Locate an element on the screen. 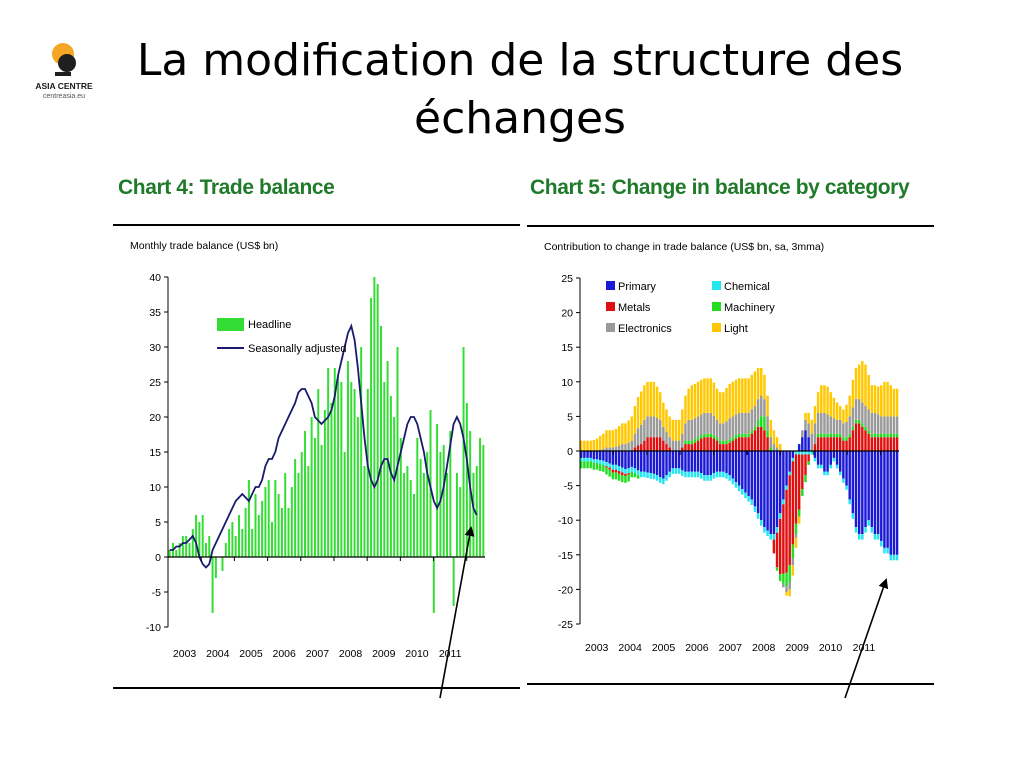 Image resolution: width=1024 pixels, height=768 pixels. x-tick-label: 2004 is located at coordinates (218, 654).